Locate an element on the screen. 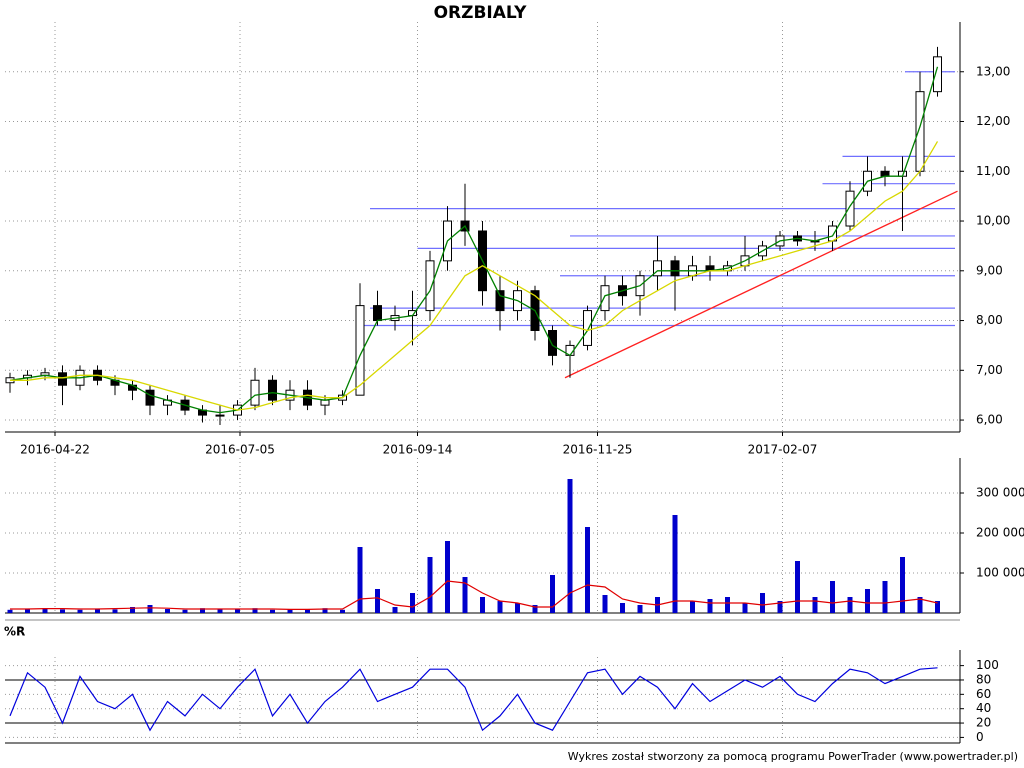  x-tick-label: 2016-11-25 is located at coordinates (598, 450).